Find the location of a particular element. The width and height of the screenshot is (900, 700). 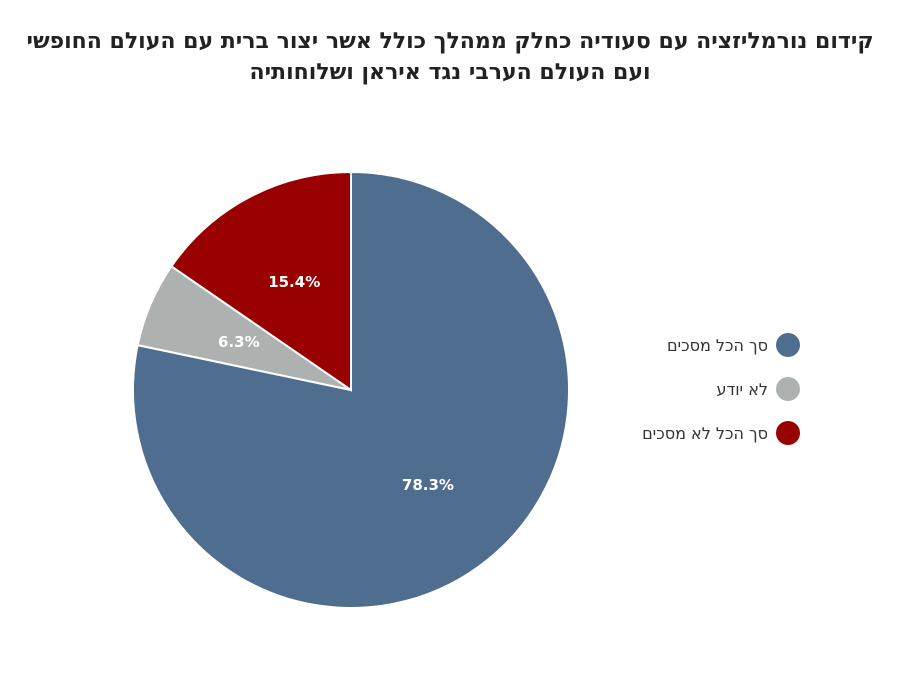

legend-item-agree: סך הכל מסכים is located at coordinates (700, 345).